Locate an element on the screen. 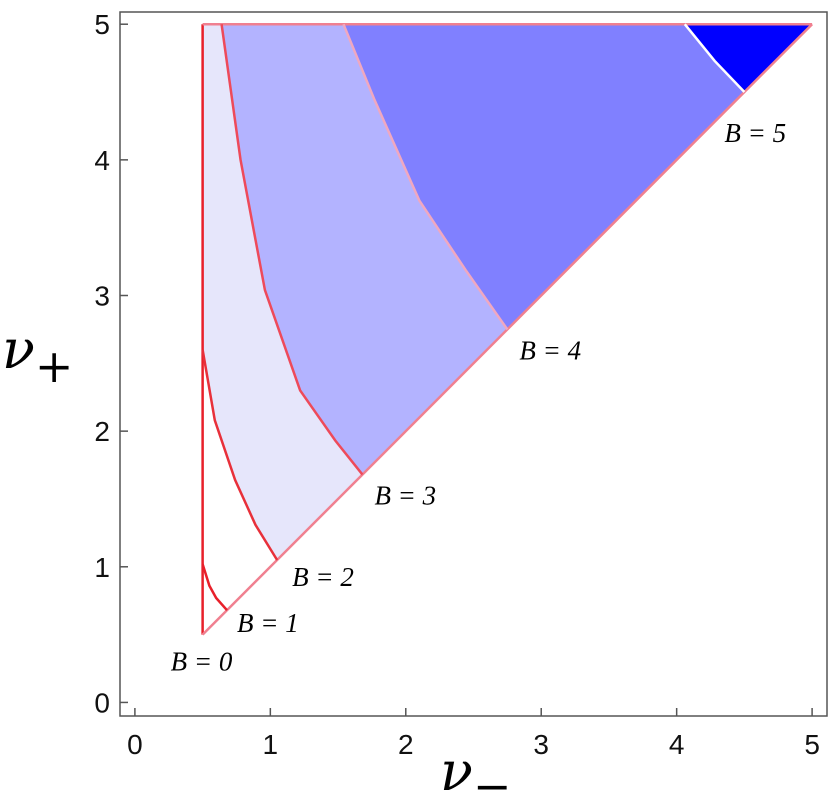  curve-label: B = 4 is located at coordinates (550, 350).